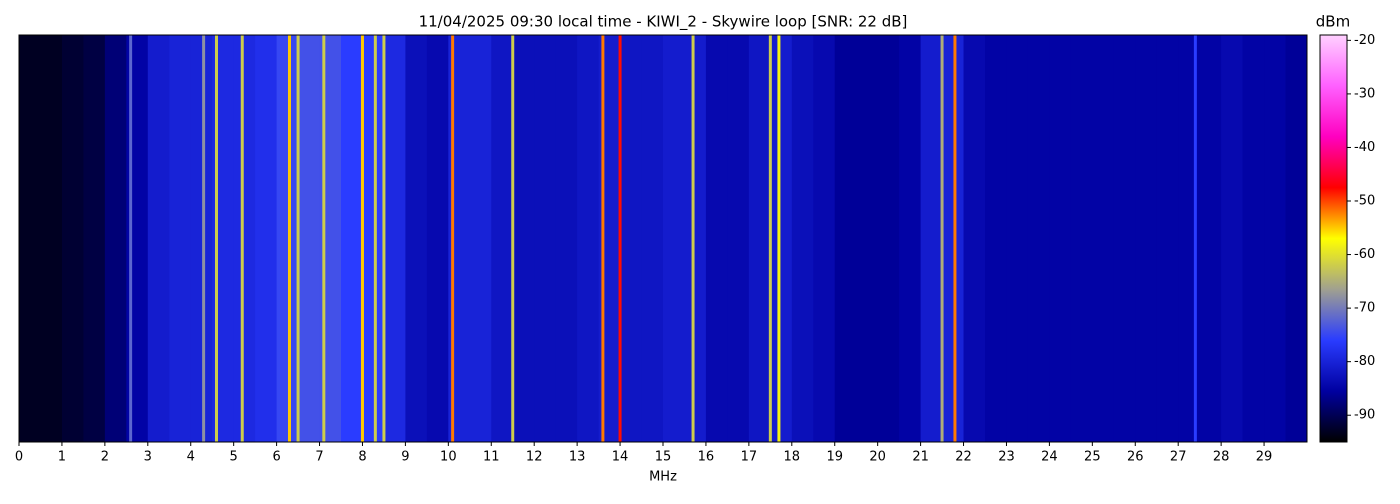 Image resolution: width=1400 pixels, height=504 pixels. I want to click on x-tick-label: 18, so click(792, 457).